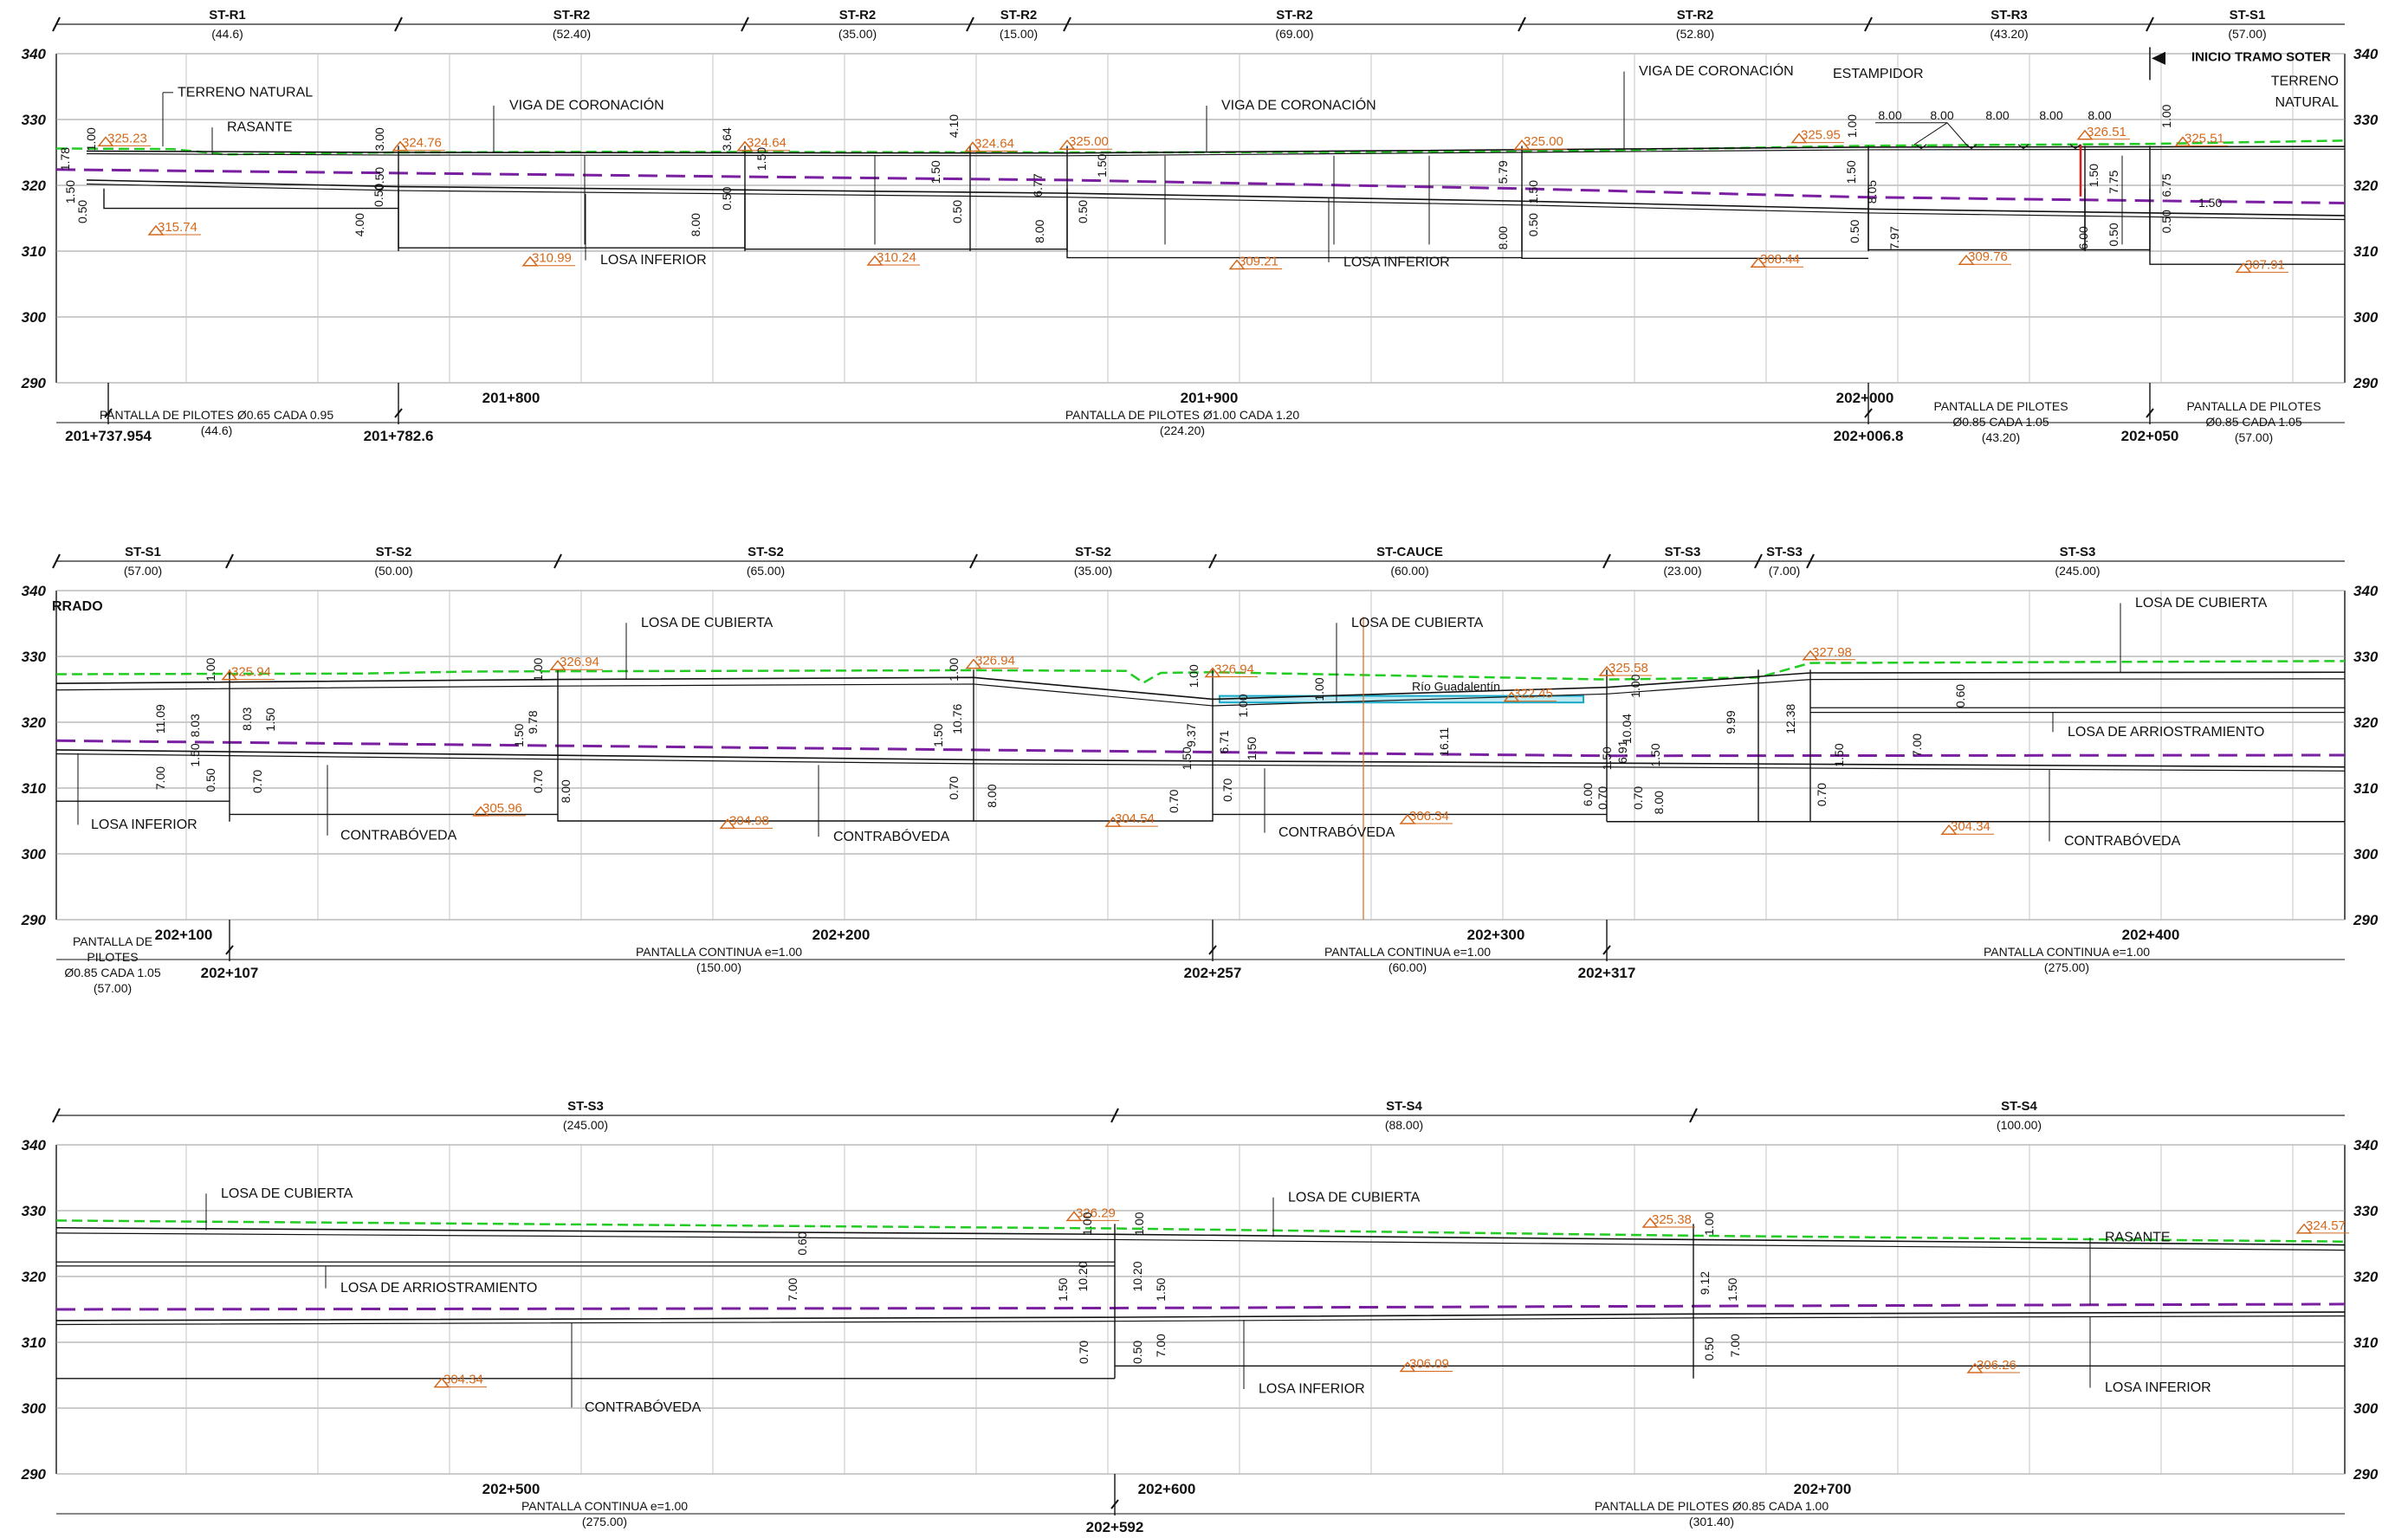 This screenshot has height=1538, width=2408. Describe the element at coordinates (1832, 652) in the screenshot. I see `elevation-value: 327.98` at that location.